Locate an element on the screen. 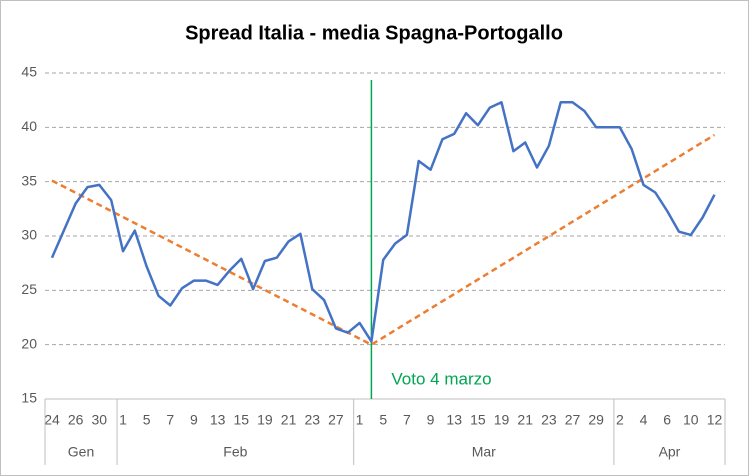 The width and height of the screenshot is (749, 476). y-tick-label: 40 is located at coordinates (29, 126).